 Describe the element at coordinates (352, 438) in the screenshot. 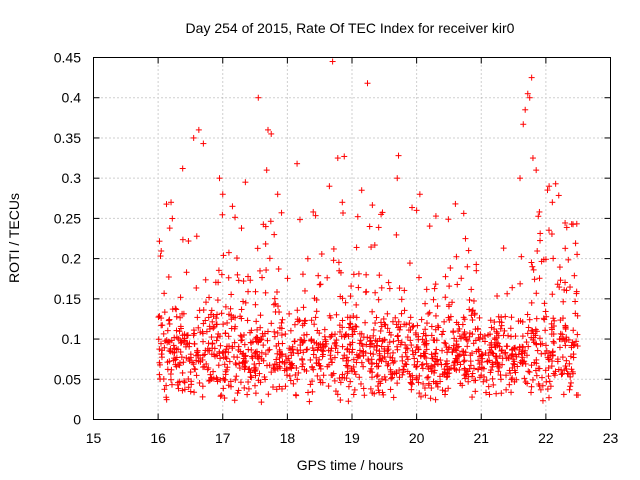

I see `x-tick-labels: 15 16 17 18 19 20 21 22 23` at that location.